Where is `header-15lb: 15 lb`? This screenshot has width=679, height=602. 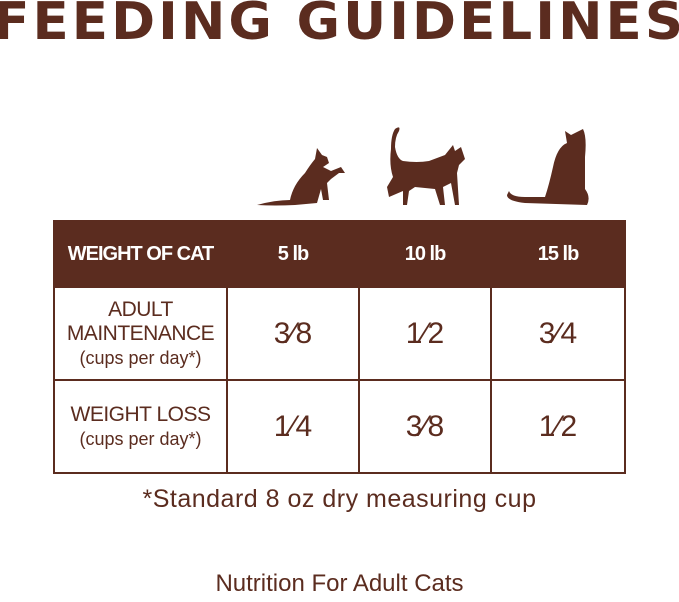
header-15lb: 15 lb is located at coordinates (558, 254).